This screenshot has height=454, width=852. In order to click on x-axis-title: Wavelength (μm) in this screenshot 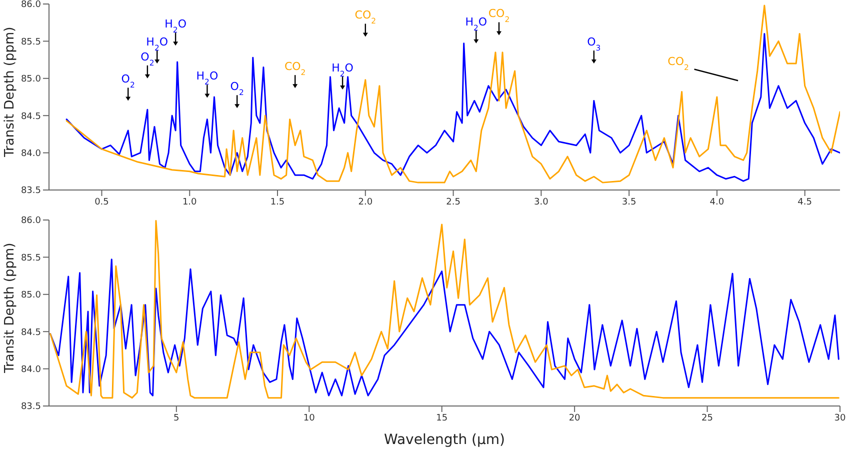, I will do `click(444, 440)`.